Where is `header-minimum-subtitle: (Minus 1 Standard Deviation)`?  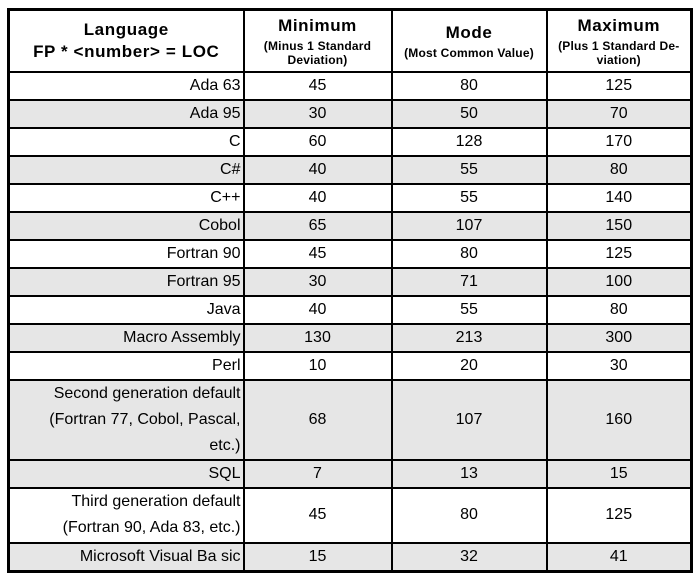
header-minimum-subtitle: (Minus 1 Standard Deviation) is located at coordinates (317, 52).